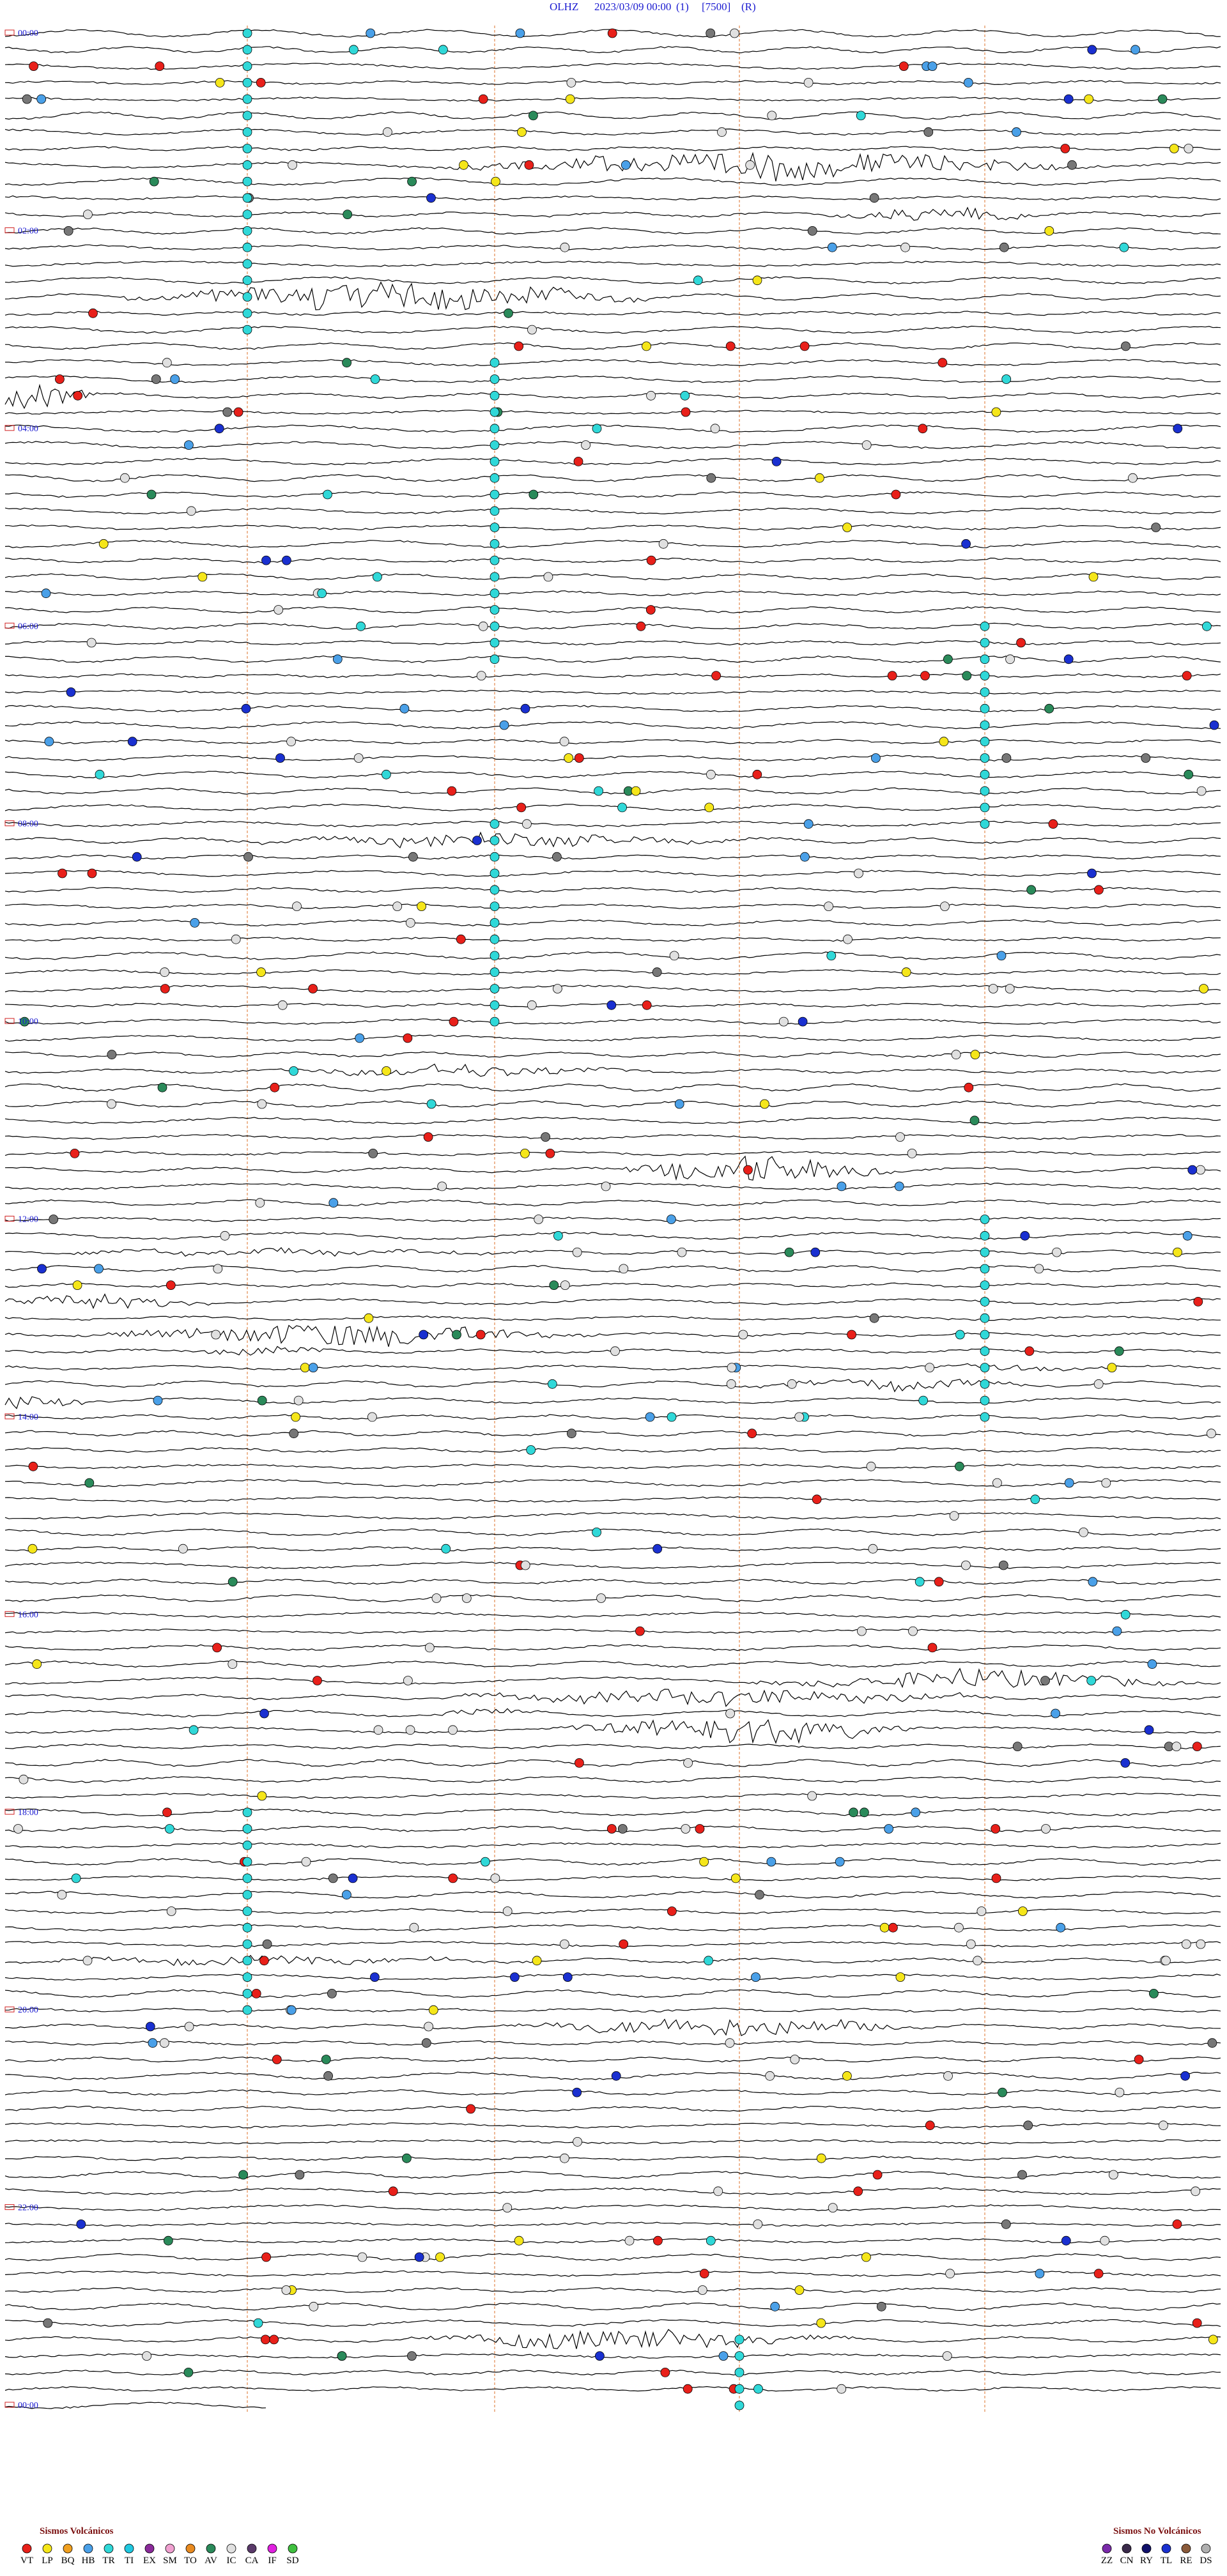 Image resolution: width=1227 pixels, height=2576 pixels. Describe the element at coordinates (28, 231) in the screenshot. I see `time-label: 02:00` at that location.